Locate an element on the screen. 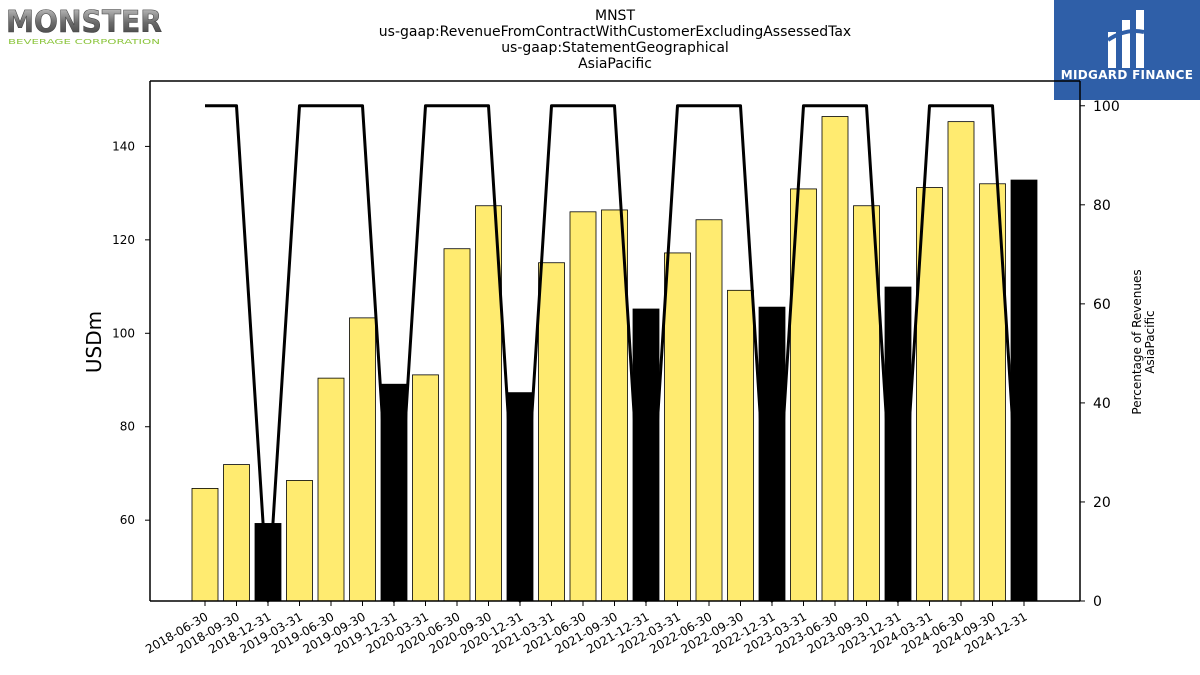 The image size is (1200, 675). chart-title-ticker: MNST is located at coordinates (615, 16).